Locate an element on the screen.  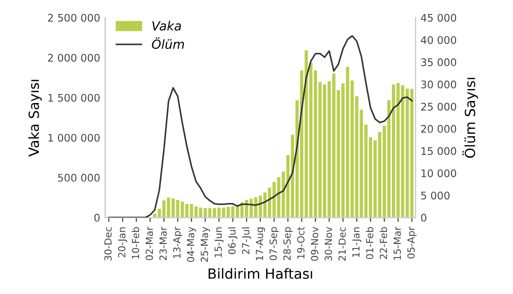
y2-tick-label: 35 000 is located at coordinates (438, 62).